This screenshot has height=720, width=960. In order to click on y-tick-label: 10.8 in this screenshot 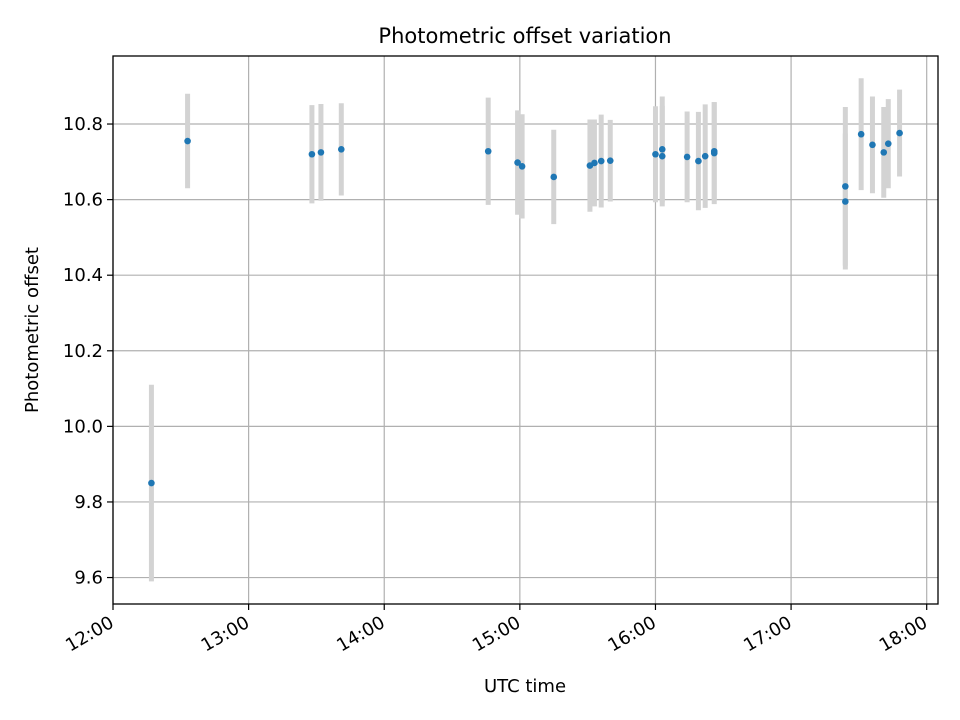, I will do `click(83, 124)`.